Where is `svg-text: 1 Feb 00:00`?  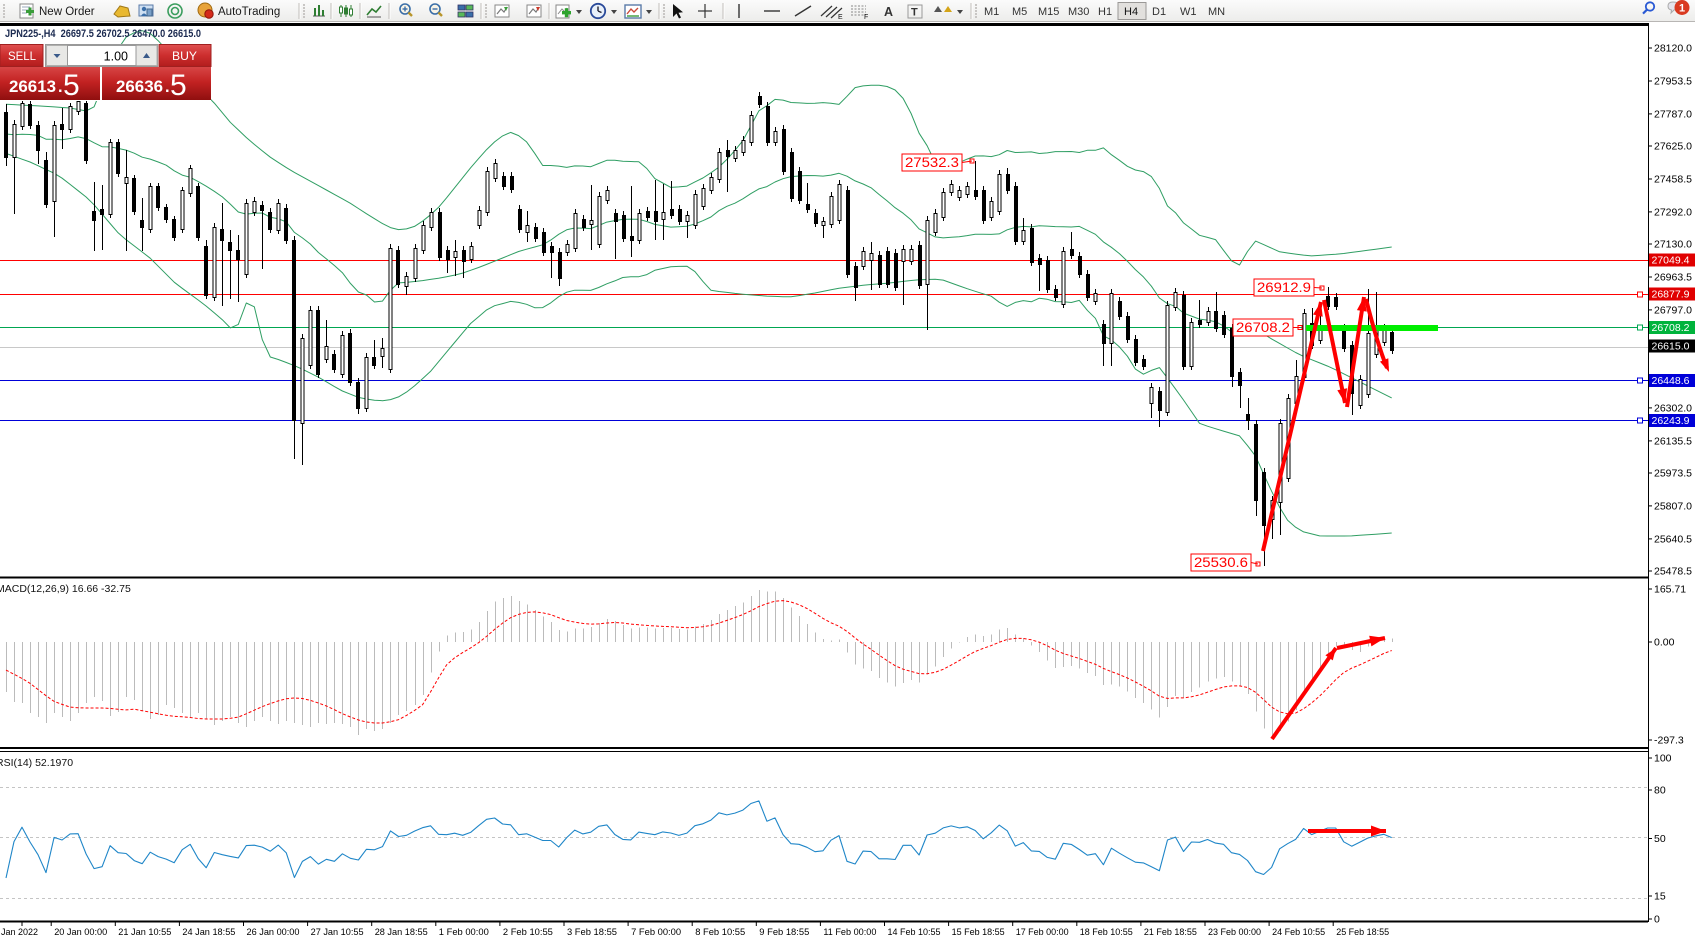
svg-text: 1 Feb 00:00 is located at coordinates (464, 932).